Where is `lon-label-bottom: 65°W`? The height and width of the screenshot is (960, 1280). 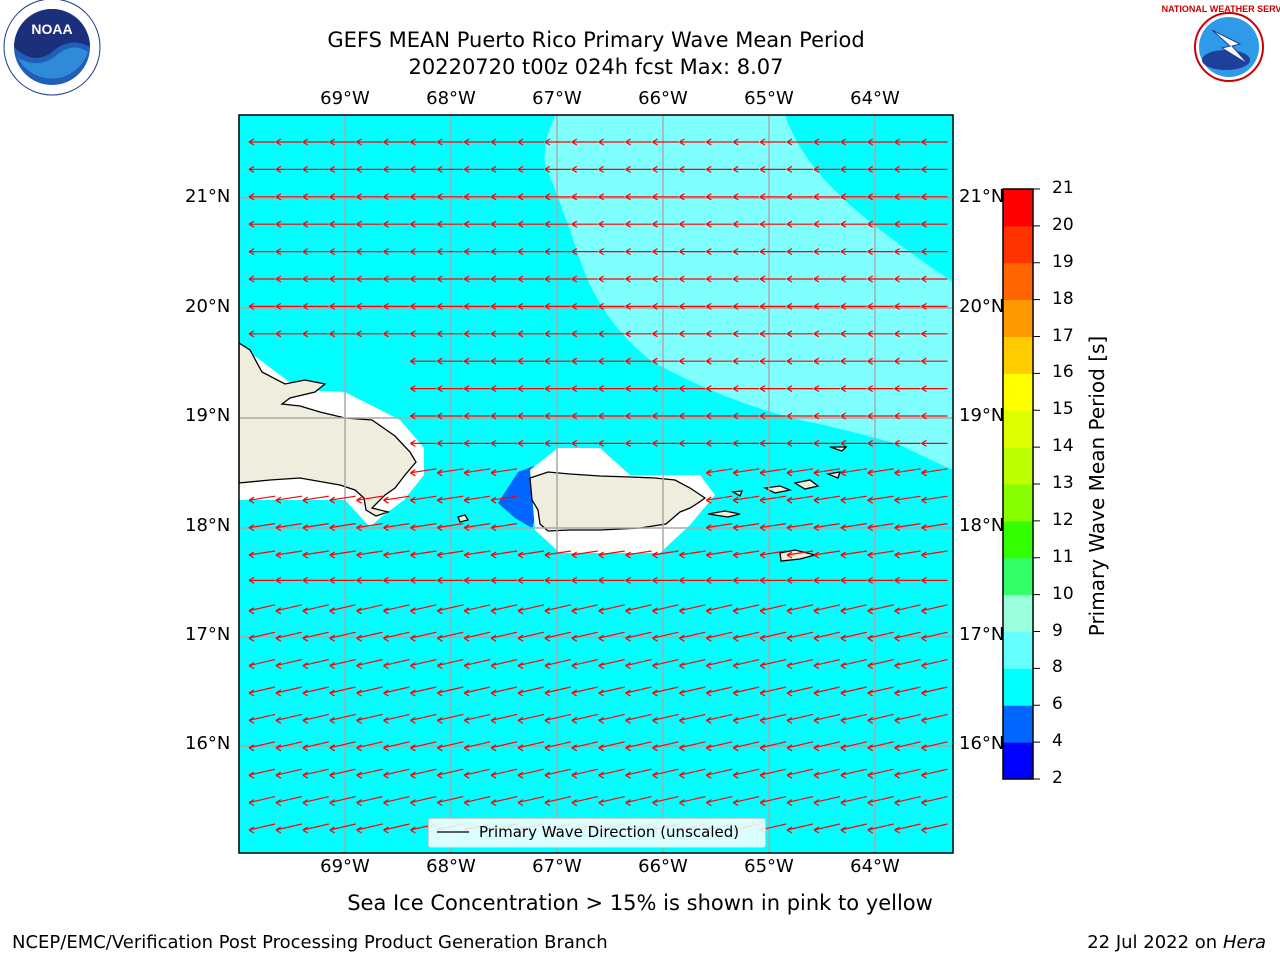 lon-label-bottom: 65°W is located at coordinates (769, 866).